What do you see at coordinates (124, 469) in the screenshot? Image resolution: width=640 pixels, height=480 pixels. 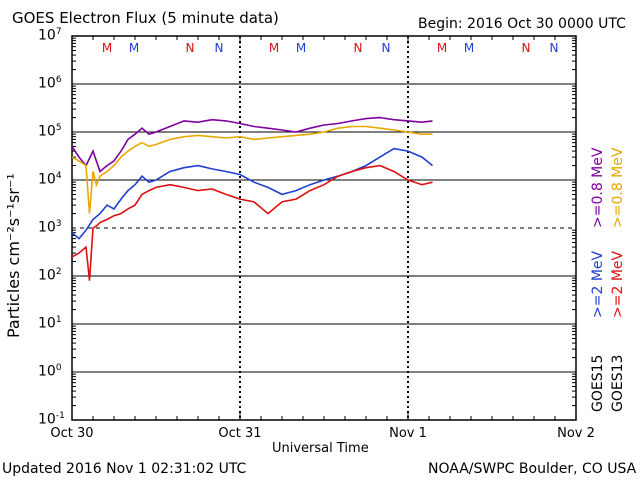 I see `updated-label: Updated 2016 Nov 1 02:31:02 UTC` at bounding box center [124, 469].